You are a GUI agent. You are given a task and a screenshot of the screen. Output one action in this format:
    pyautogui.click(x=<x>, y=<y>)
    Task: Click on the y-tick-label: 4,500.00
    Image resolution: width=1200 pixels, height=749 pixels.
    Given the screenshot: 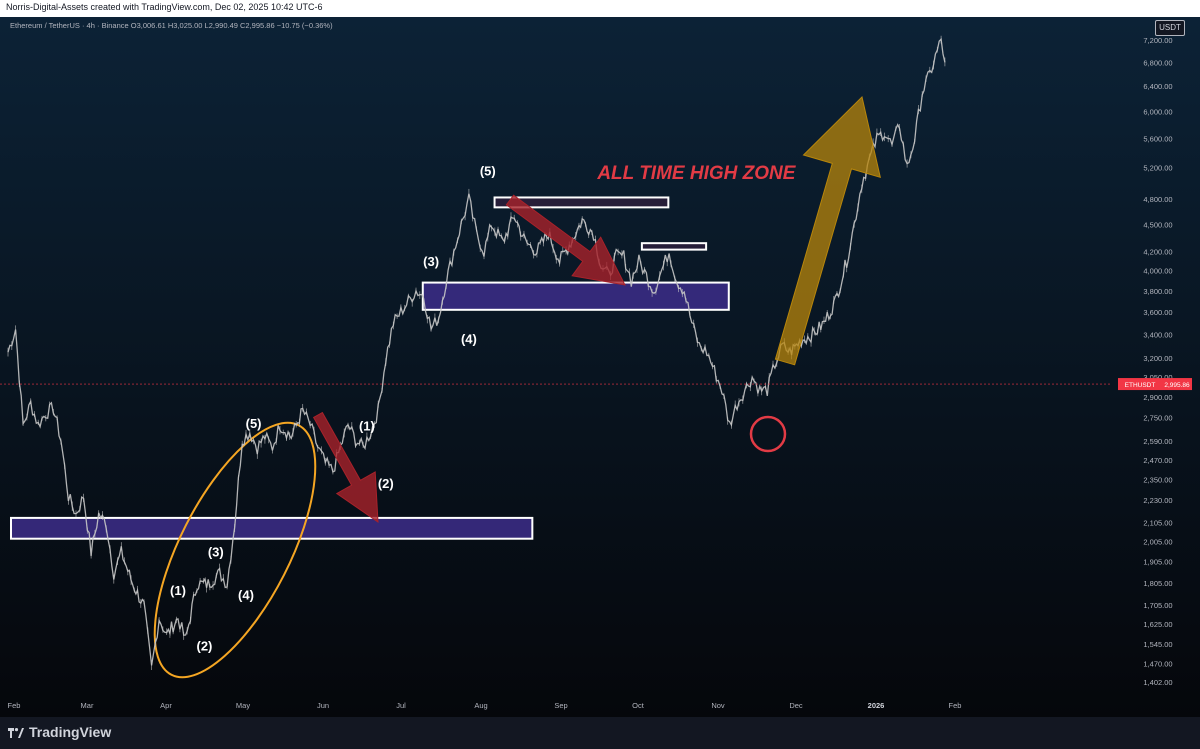 What is the action you would take?
    pyautogui.click(x=1157, y=224)
    